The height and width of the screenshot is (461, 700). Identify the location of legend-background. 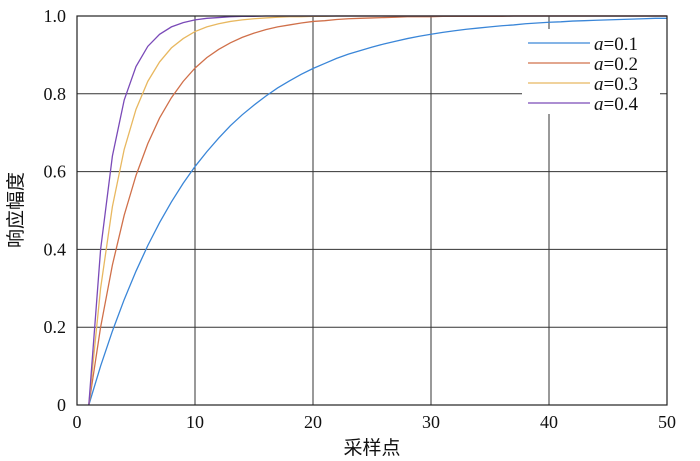
(591, 71).